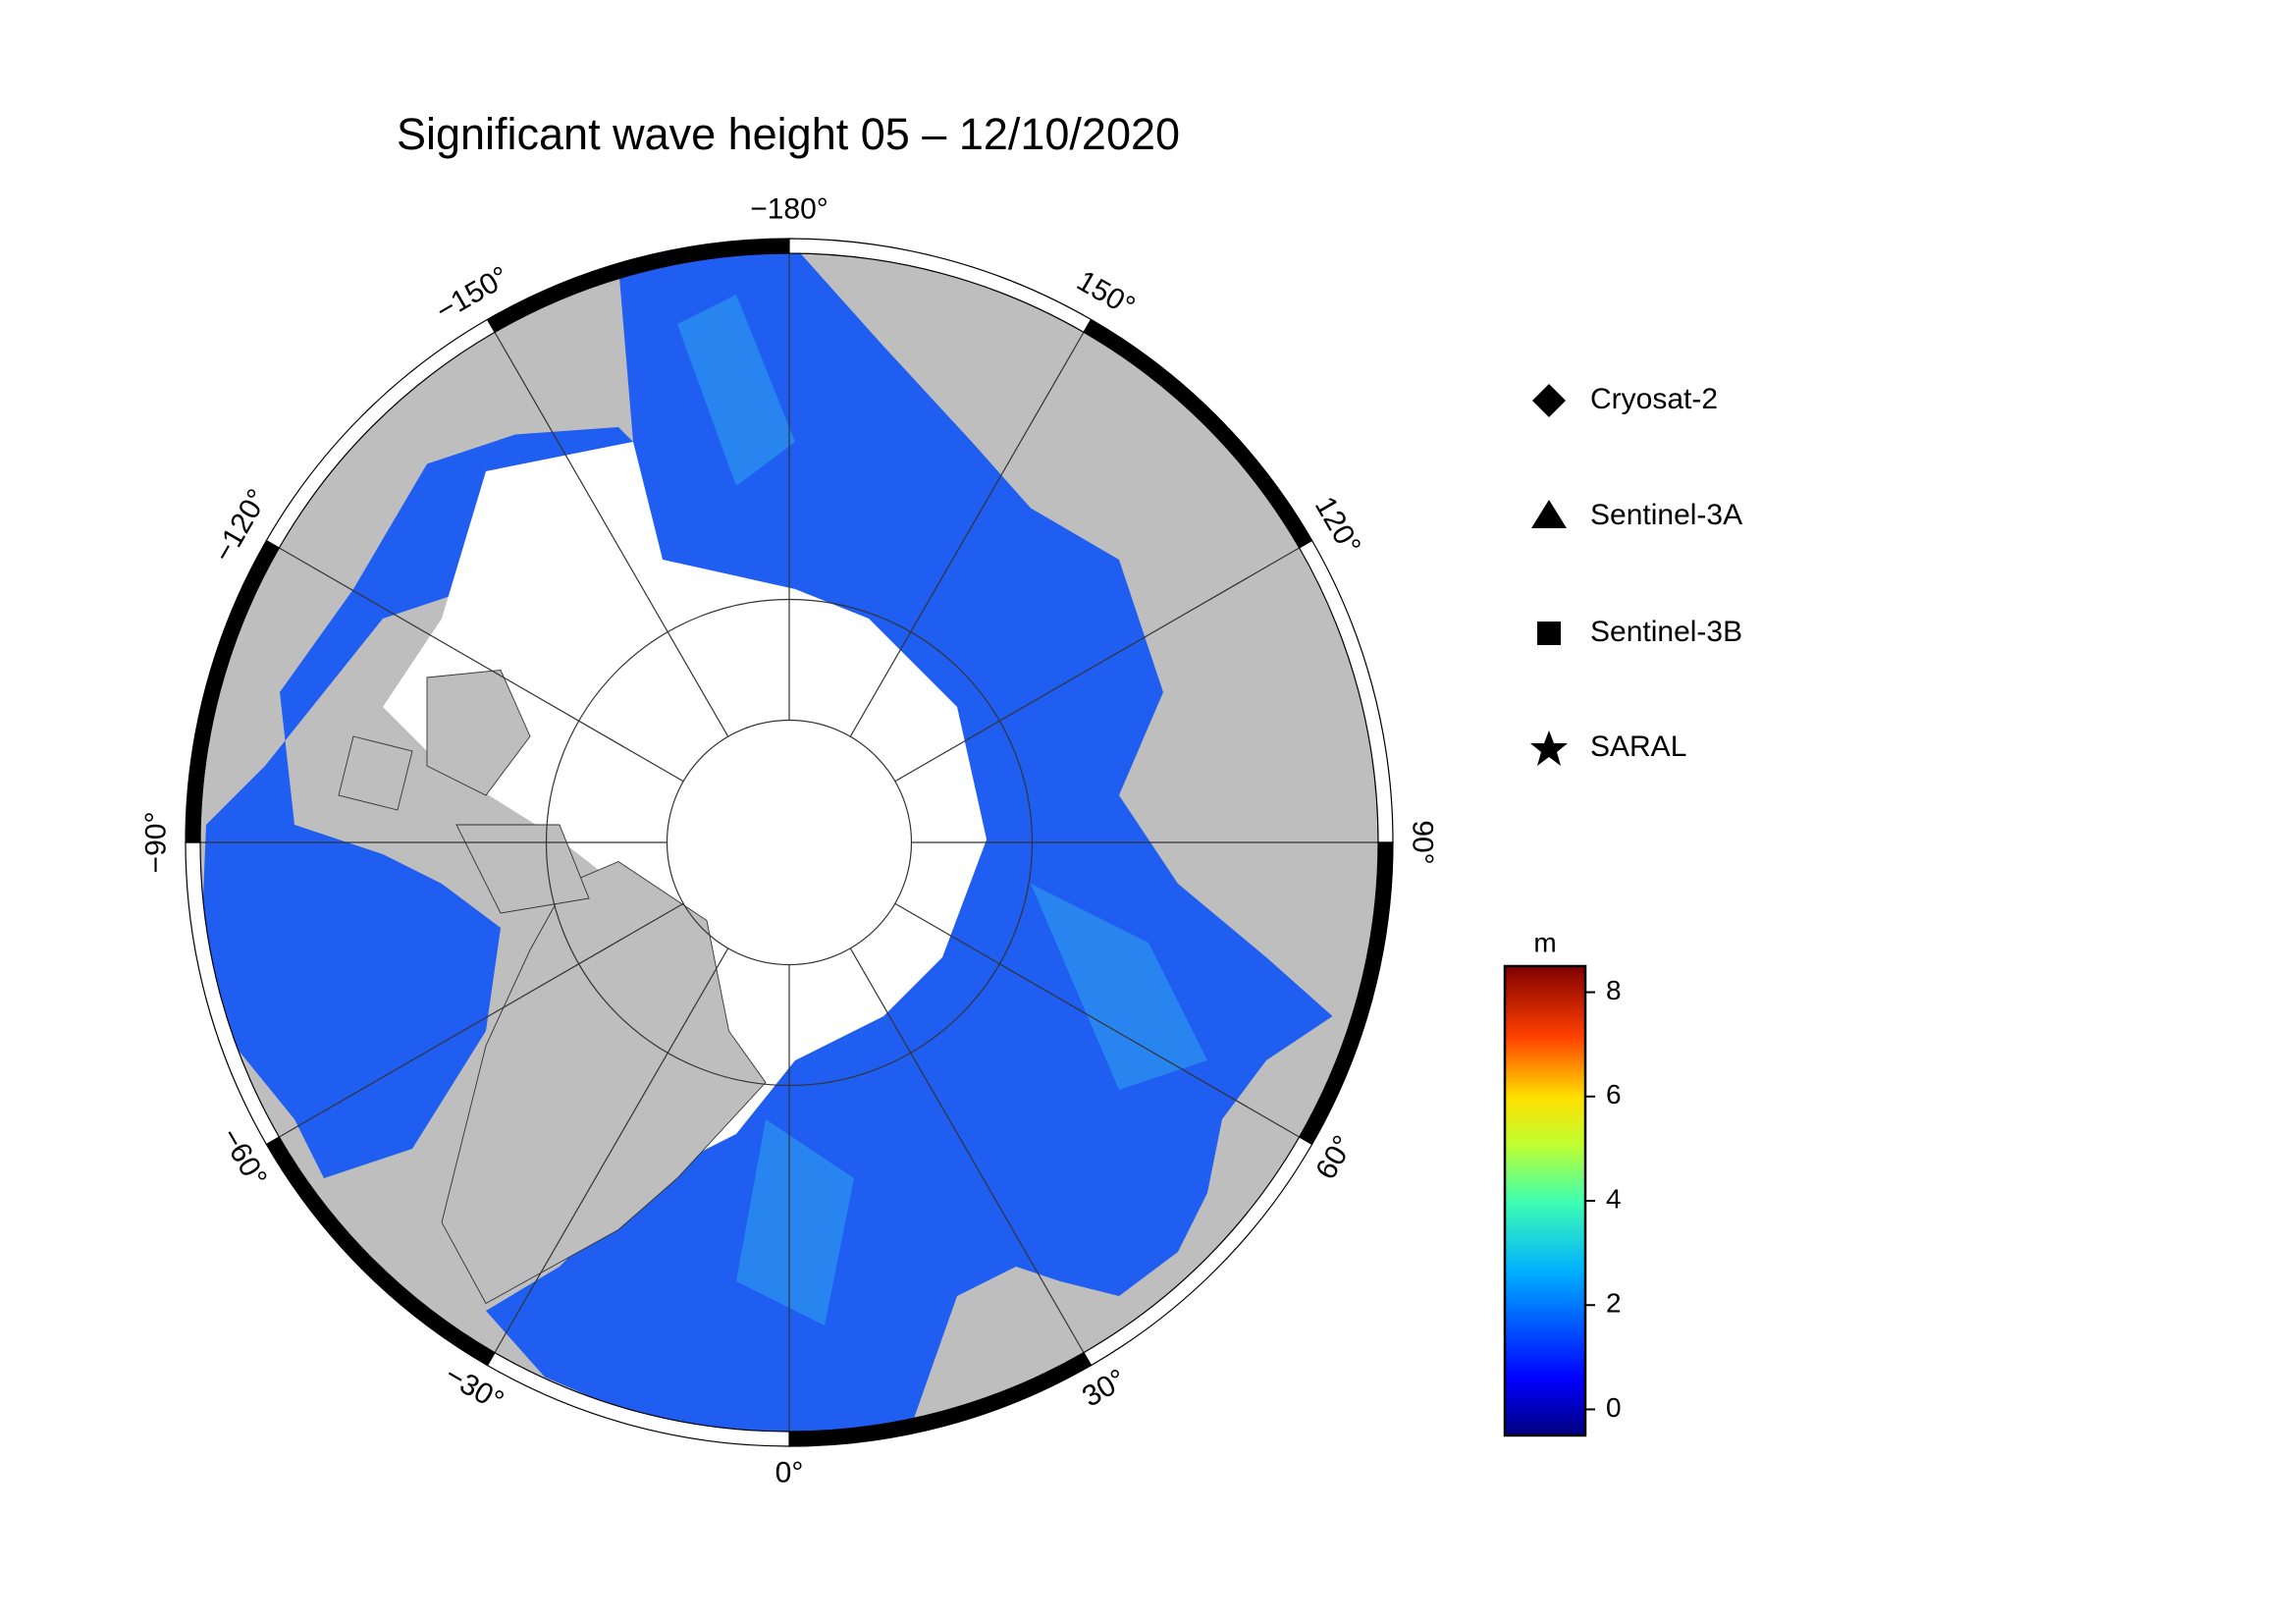 The image size is (2296, 1623). Describe the element at coordinates (685, 810) in the screenshot. I see `sea-ice` at that location.